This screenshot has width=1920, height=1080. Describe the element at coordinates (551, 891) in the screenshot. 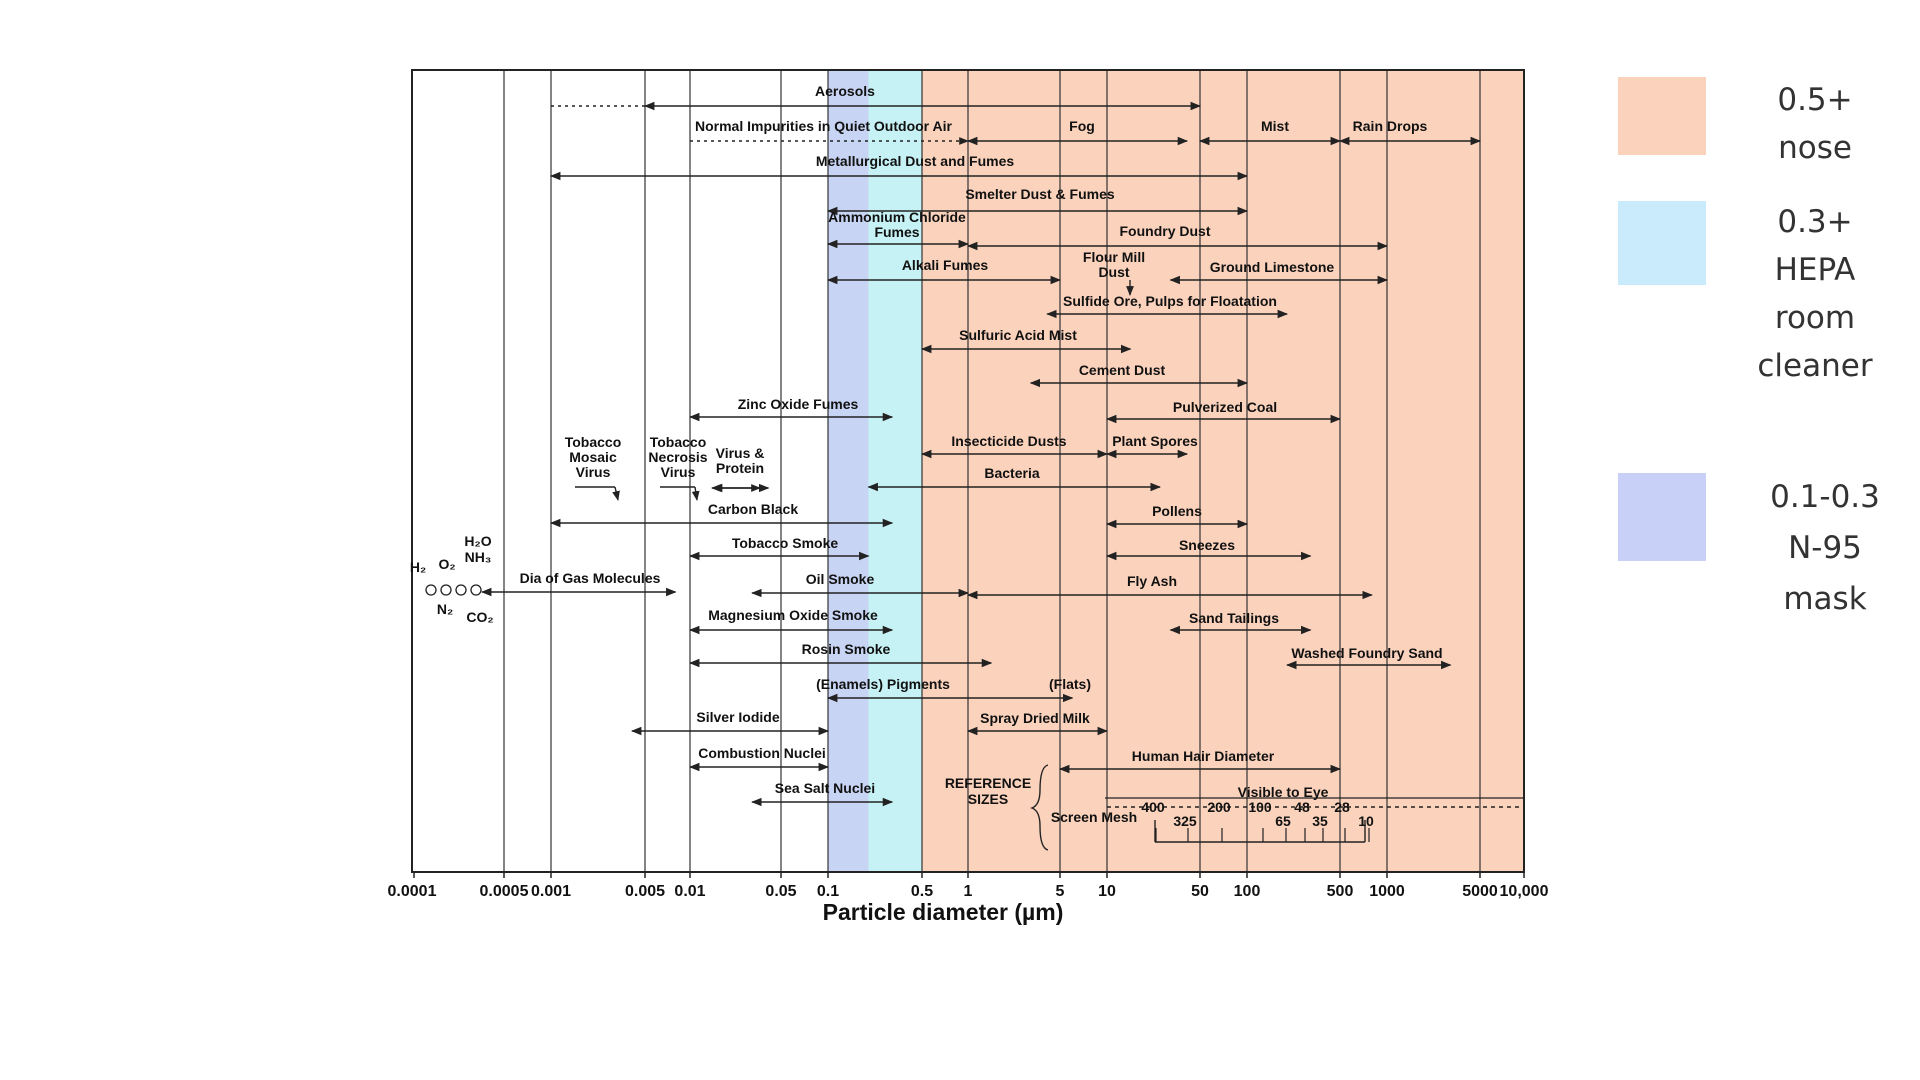

I see `x-tick-label: 0.001` at that location.